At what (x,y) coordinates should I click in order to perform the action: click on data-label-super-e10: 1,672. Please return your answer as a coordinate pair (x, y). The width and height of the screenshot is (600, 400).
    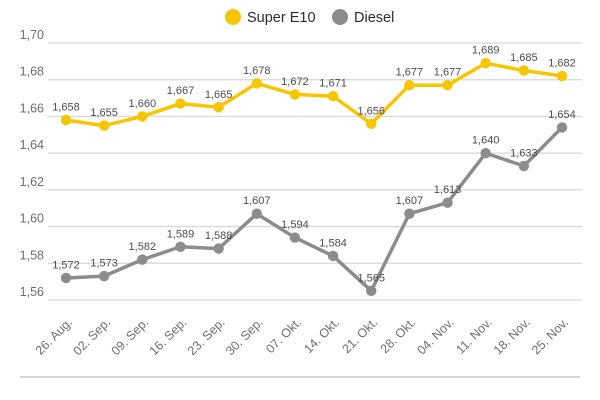
    Looking at the image, I should click on (295, 82).